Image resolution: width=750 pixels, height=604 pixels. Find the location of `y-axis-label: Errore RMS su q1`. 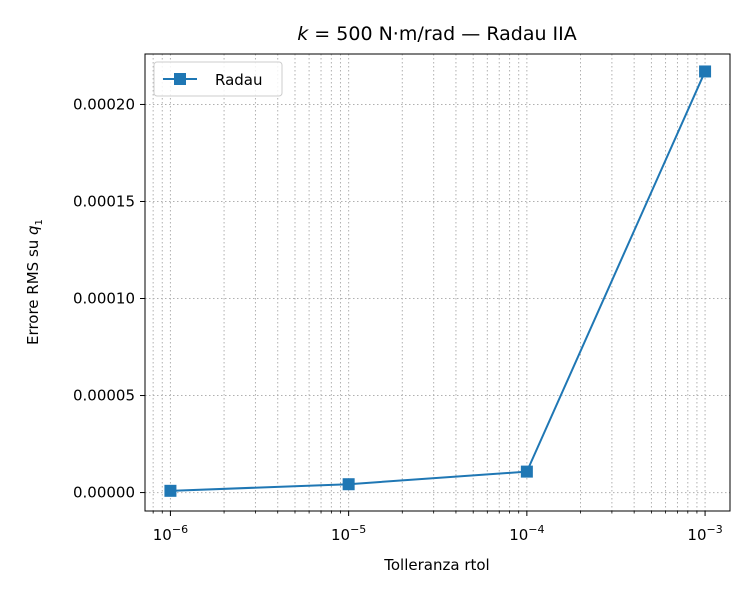

y-axis-label: Errore RMS su q1 is located at coordinates (34, 282).